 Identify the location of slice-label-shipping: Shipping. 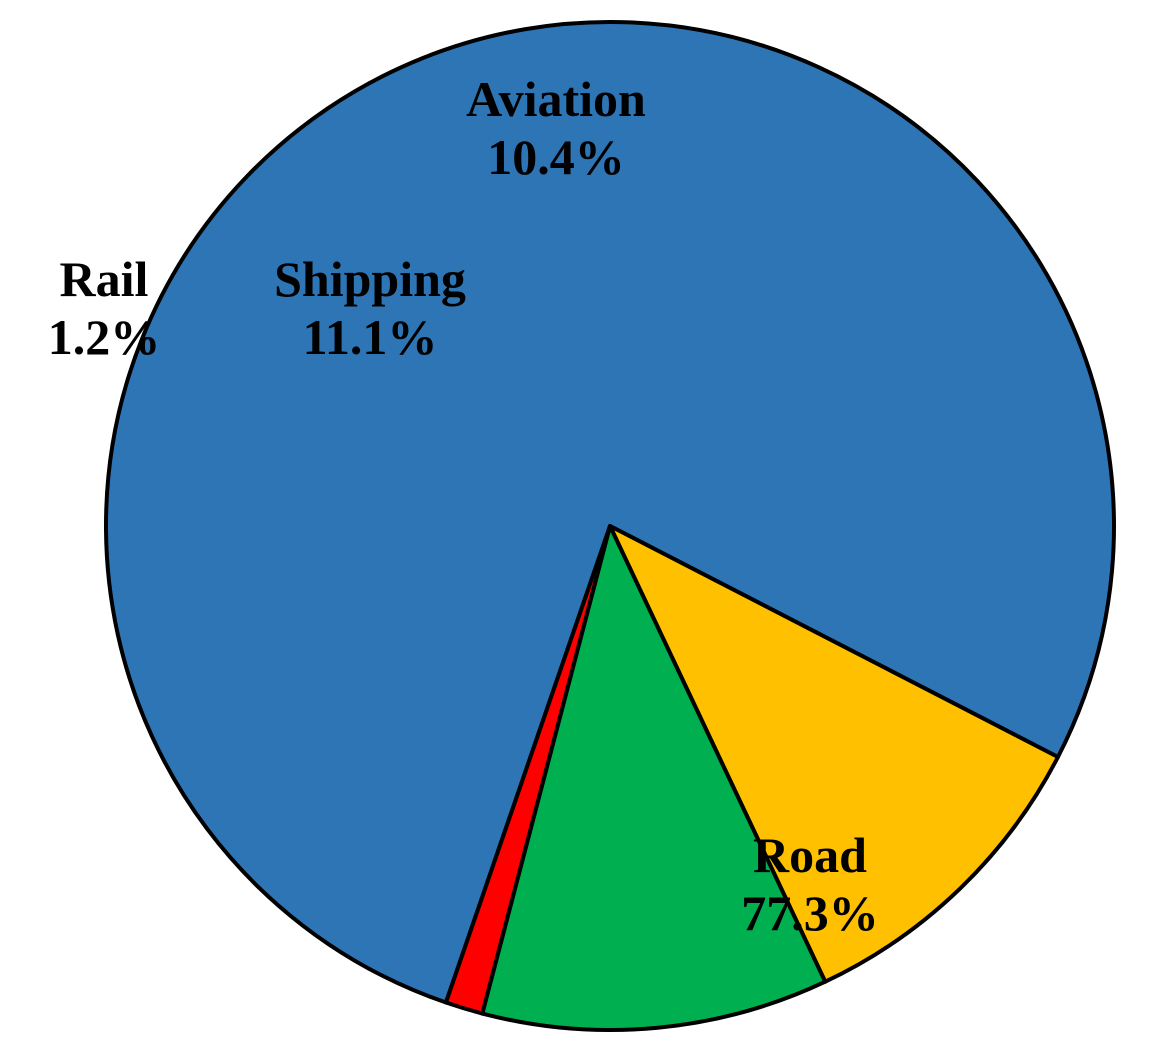
(370, 279).